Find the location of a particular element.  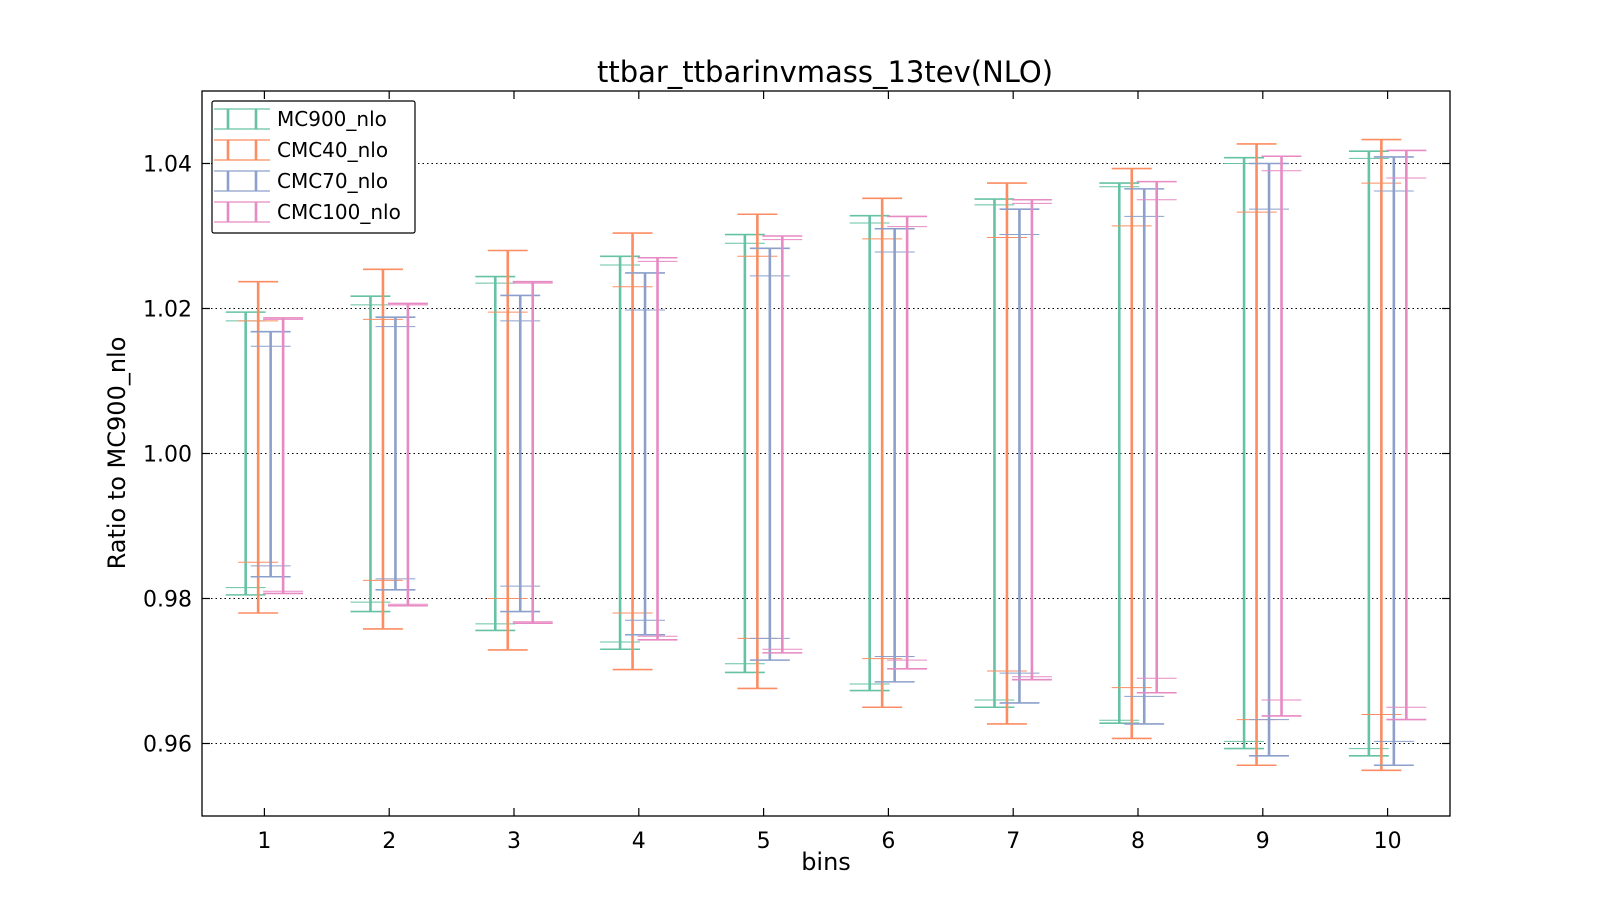

y-axis-label: Ratio to MC900_nlo is located at coordinates (117, 453).